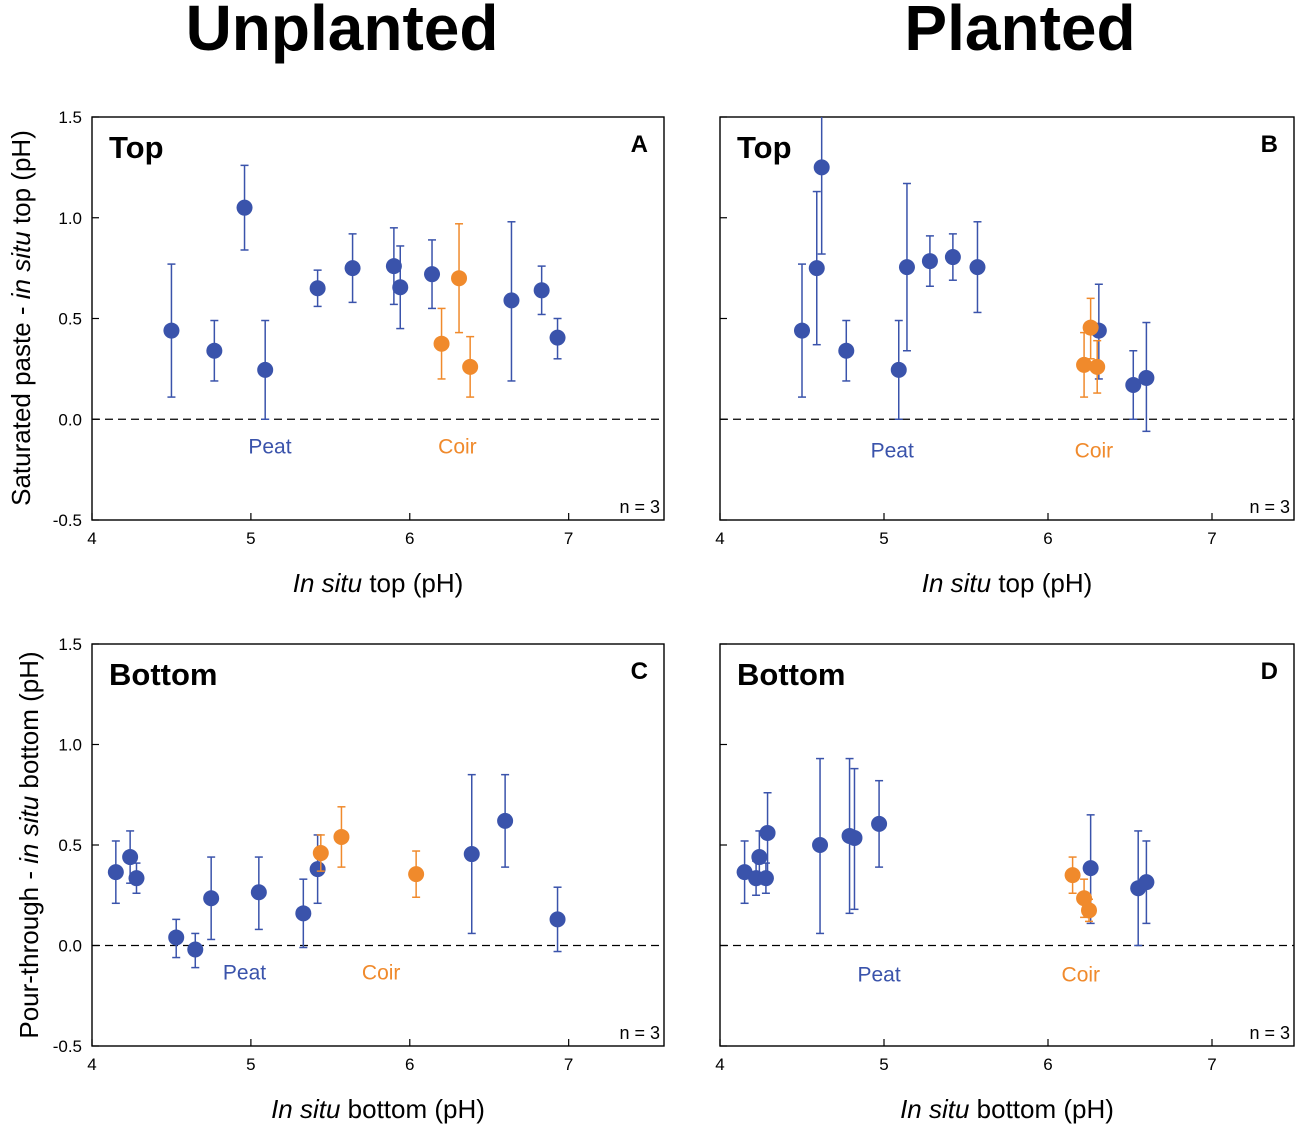 This screenshot has height=1129, width=1299. Describe the element at coordinates (1269, 144) in the screenshot. I see `panel-letter: B` at that location.